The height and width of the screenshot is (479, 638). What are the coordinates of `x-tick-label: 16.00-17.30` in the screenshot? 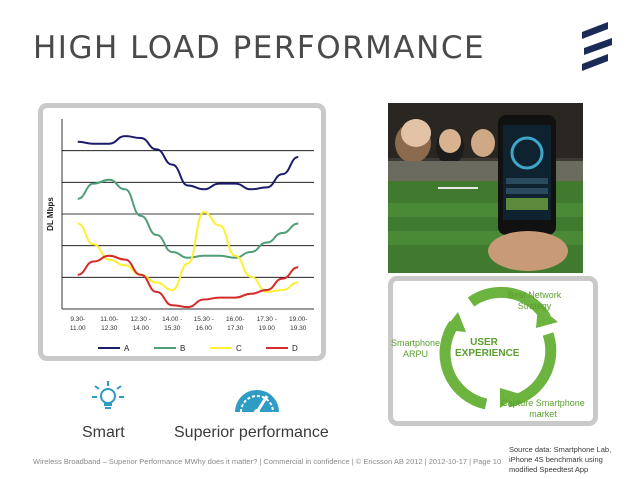 It's located at (235, 324).